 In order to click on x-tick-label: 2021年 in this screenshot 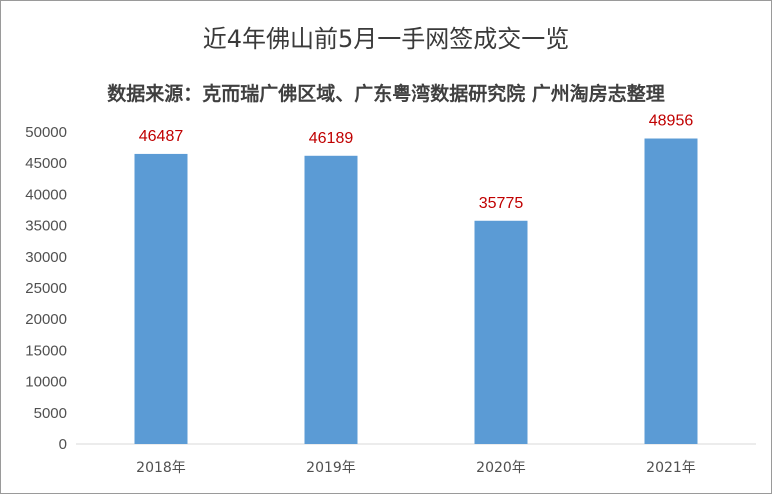, I will do `click(671, 468)`.